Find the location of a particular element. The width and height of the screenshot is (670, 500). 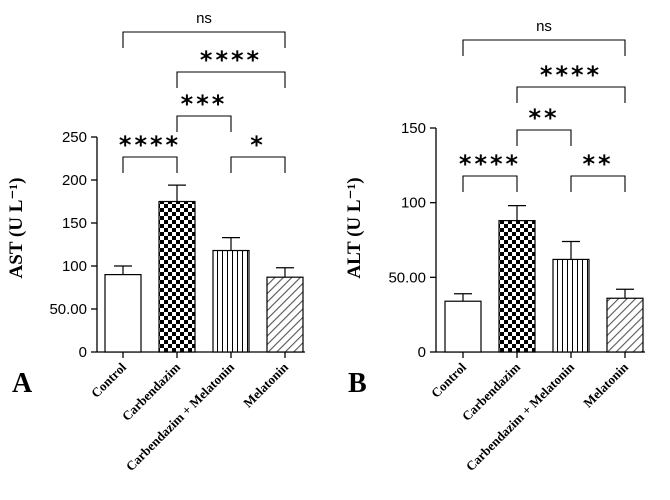

y-axis-label: ALT (U L⁻¹) is located at coordinates (354, 227).